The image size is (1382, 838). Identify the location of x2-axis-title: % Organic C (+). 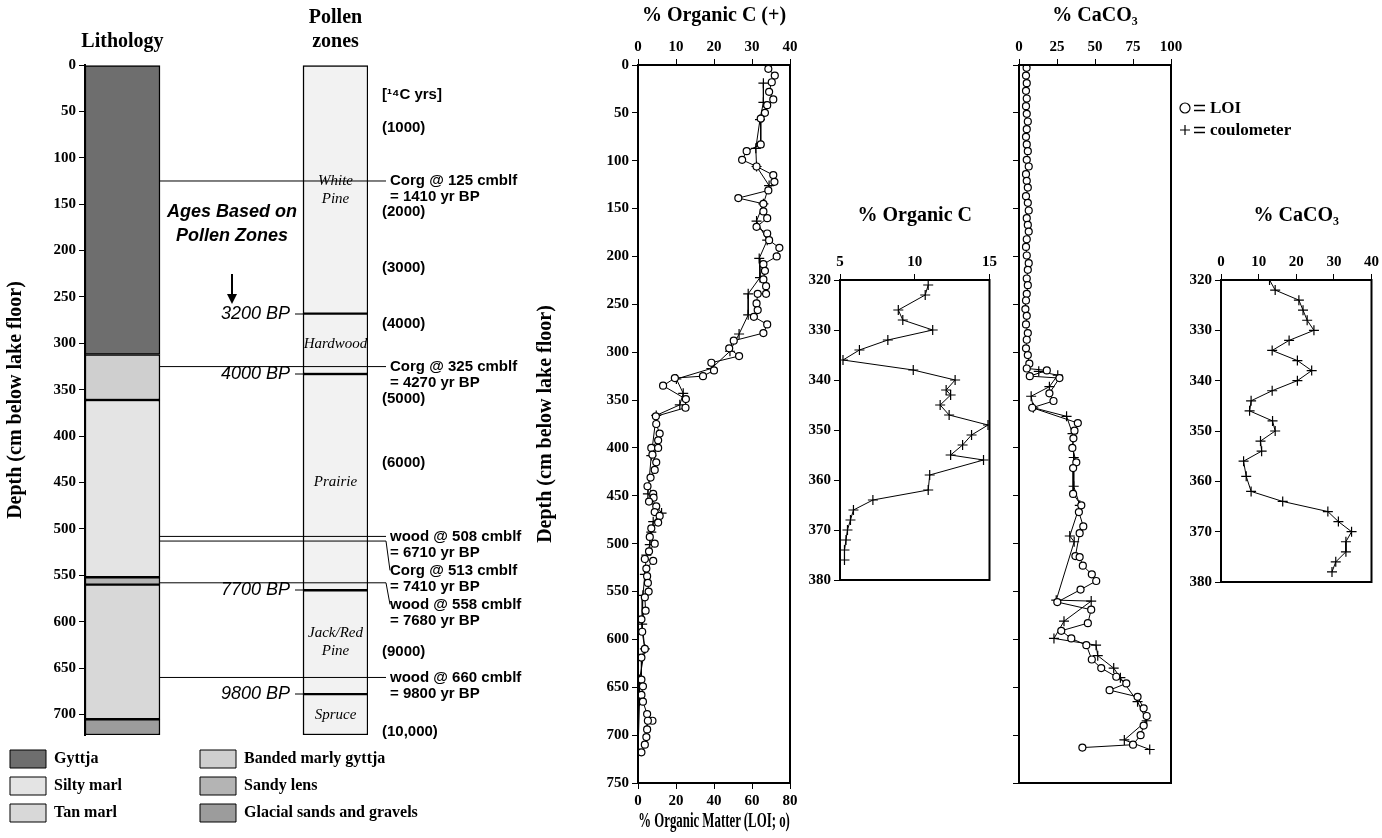
(714, 15).